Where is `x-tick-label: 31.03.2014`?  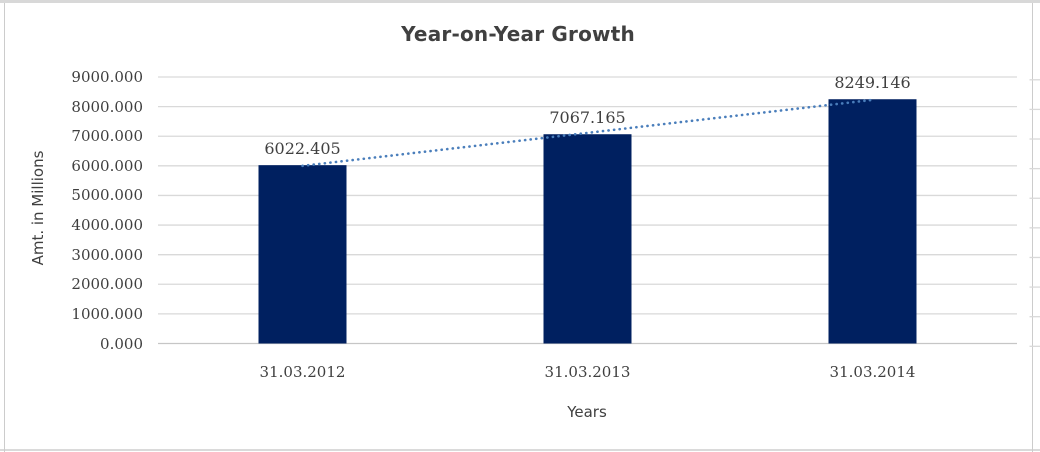 x-tick-label: 31.03.2014 is located at coordinates (872, 372).